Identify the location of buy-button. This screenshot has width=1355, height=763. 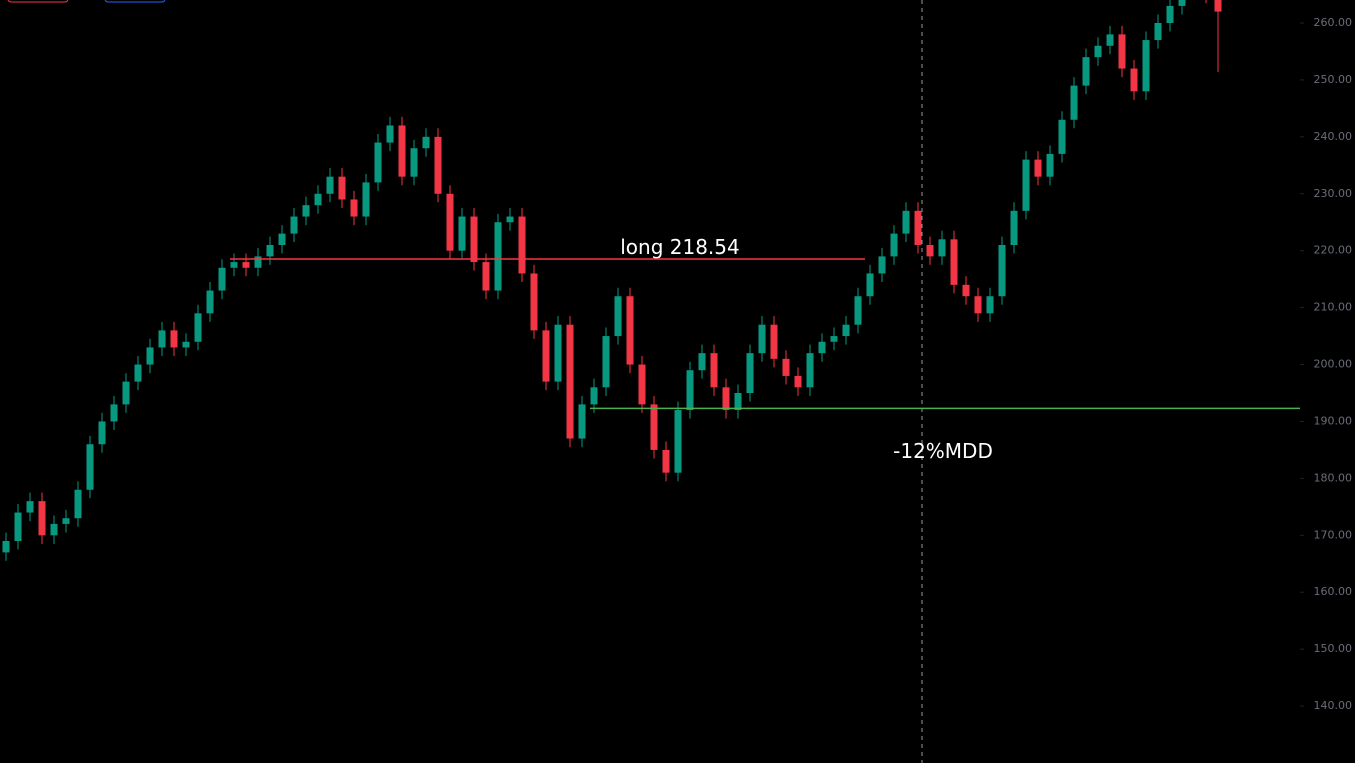
(135, 1).